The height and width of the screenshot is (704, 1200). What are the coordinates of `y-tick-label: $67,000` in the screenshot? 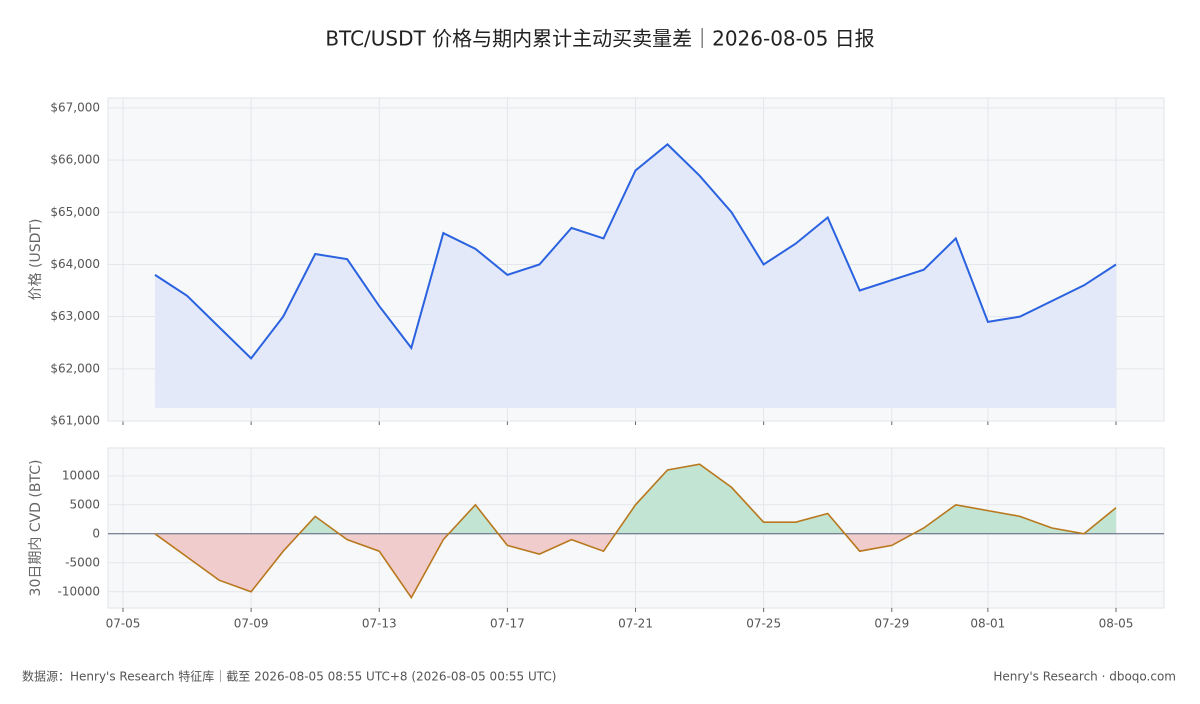 It's located at (75, 107).